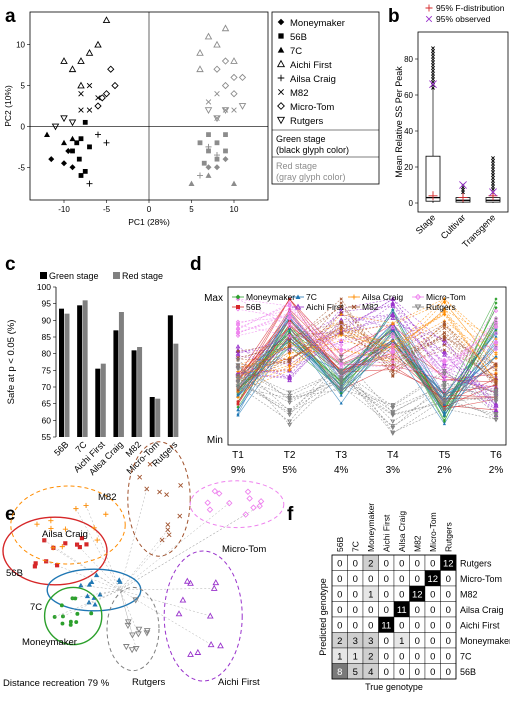  I want to click on legend-label-micro-tom: Micro-Tom, so click(312, 107).